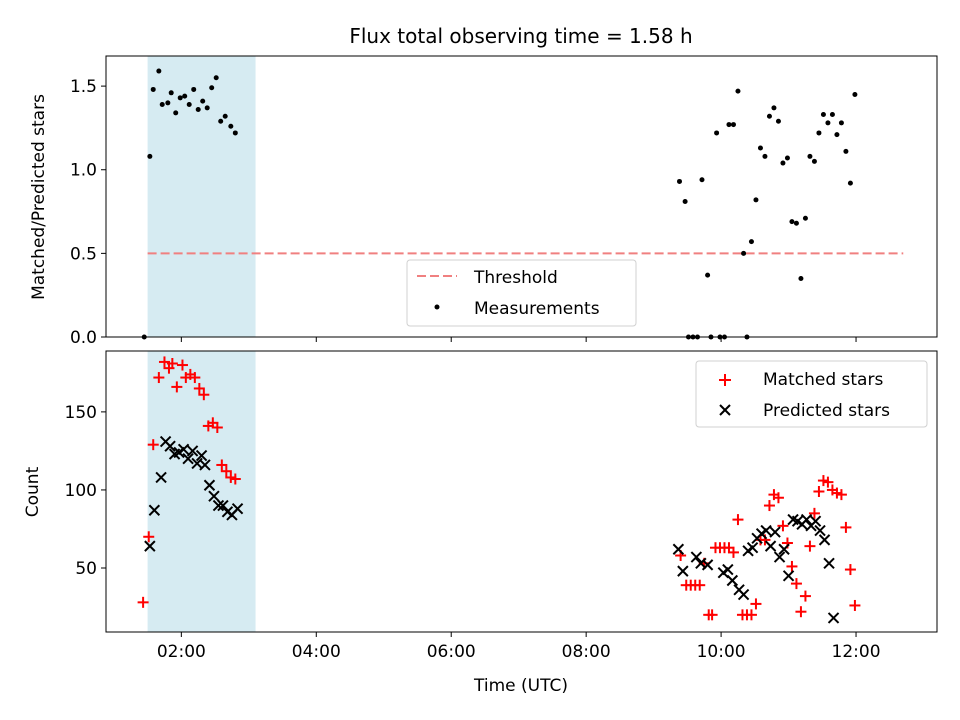 The height and width of the screenshot is (720, 960). What do you see at coordinates (86, 569) in the screenshot?
I see `y-tick-label: 50` at bounding box center [86, 569].